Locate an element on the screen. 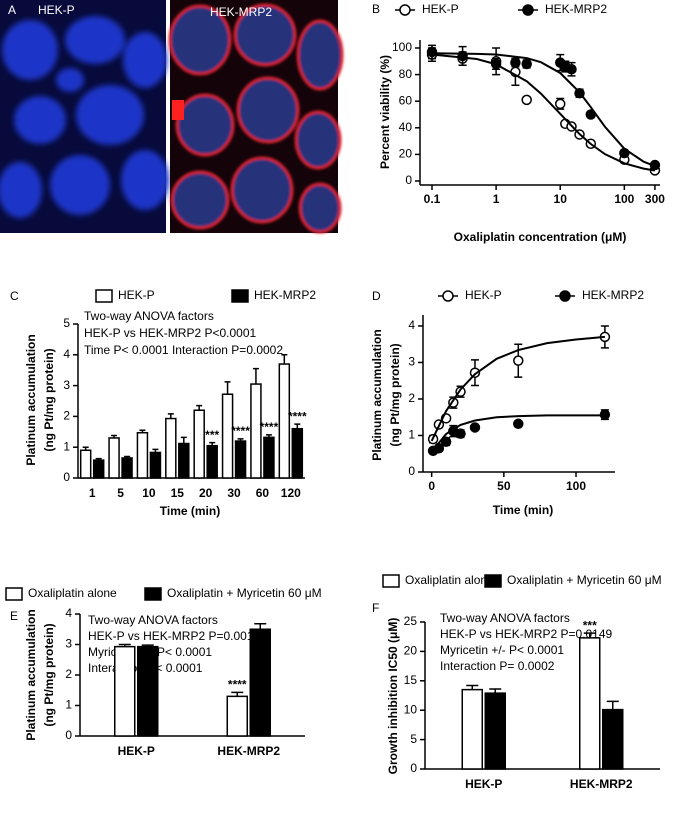 This screenshot has width=685, height=815. nuclei-left is located at coordinates (84, 117).